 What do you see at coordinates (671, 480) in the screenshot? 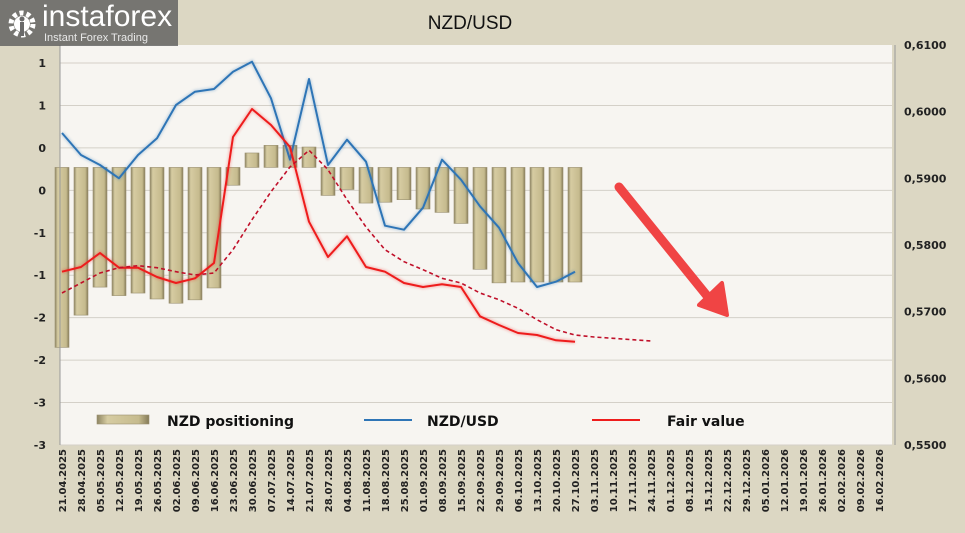
I see `x-tick-label: 01.12.2025` at bounding box center [671, 480].